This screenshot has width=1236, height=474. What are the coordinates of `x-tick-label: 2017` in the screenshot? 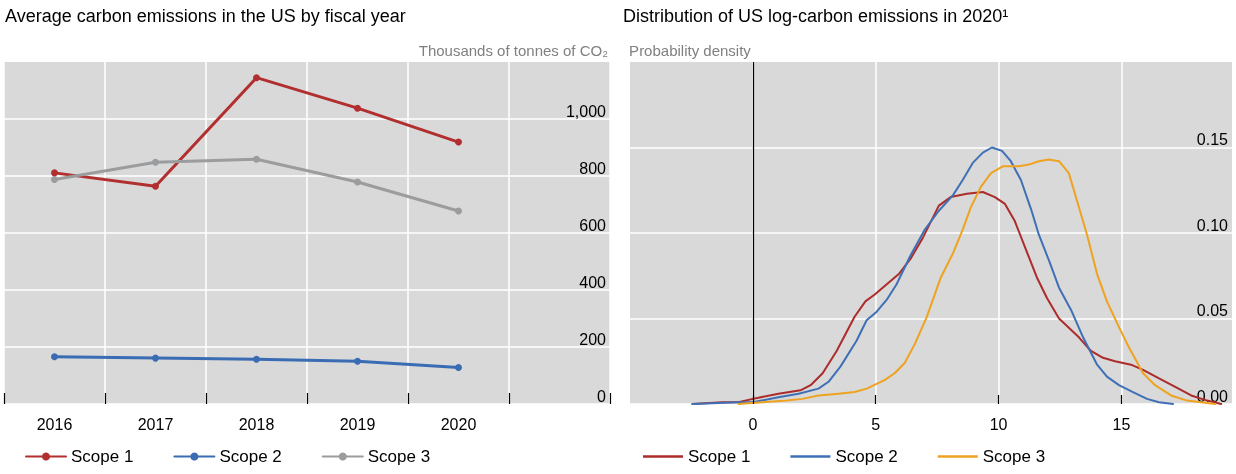 It's located at (155, 424).